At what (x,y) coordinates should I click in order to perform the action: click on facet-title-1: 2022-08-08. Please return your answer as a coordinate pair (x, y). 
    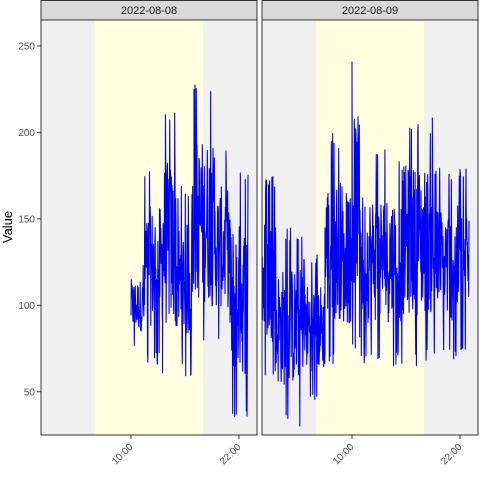
    Looking at the image, I should click on (149, 11).